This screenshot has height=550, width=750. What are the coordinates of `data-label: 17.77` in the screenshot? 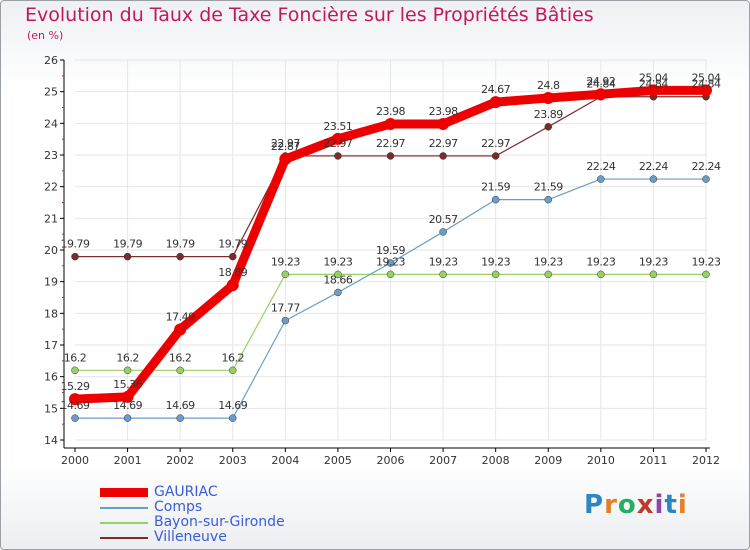 It's located at (285, 308).